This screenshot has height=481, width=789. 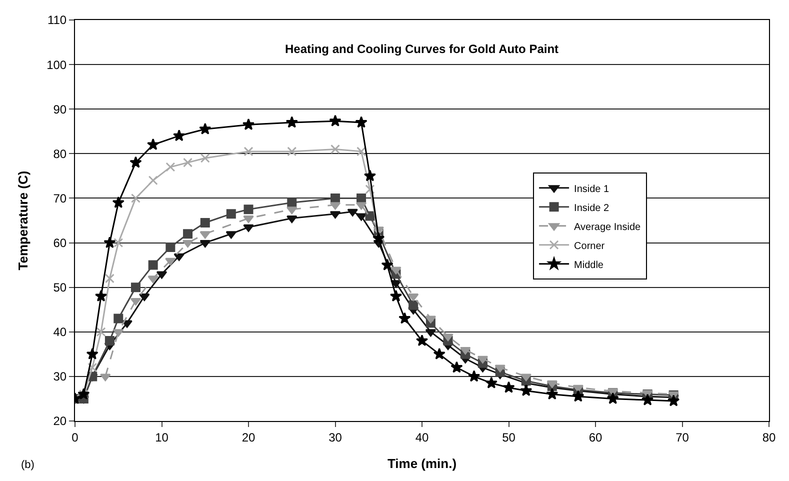 What do you see at coordinates (60, 198) in the screenshot?
I see `y-tick-label: 70` at bounding box center [60, 198].